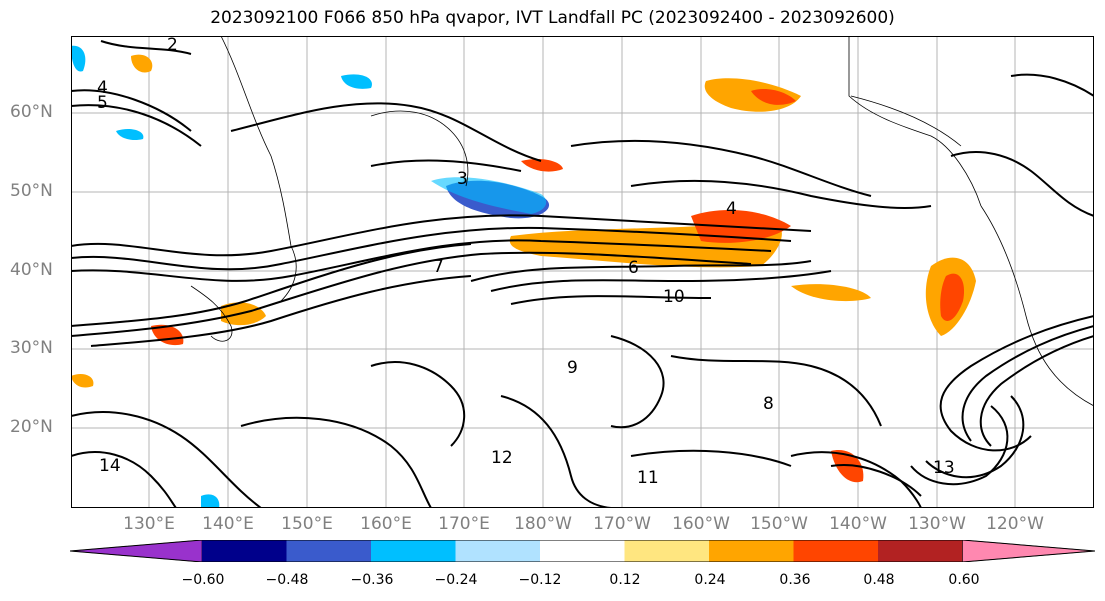 This screenshot has height=601, width=1105. What do you see at coordinates (944, 468) in the screenshot?
I see `contour-label: 13` at bounding box center [944, 468].